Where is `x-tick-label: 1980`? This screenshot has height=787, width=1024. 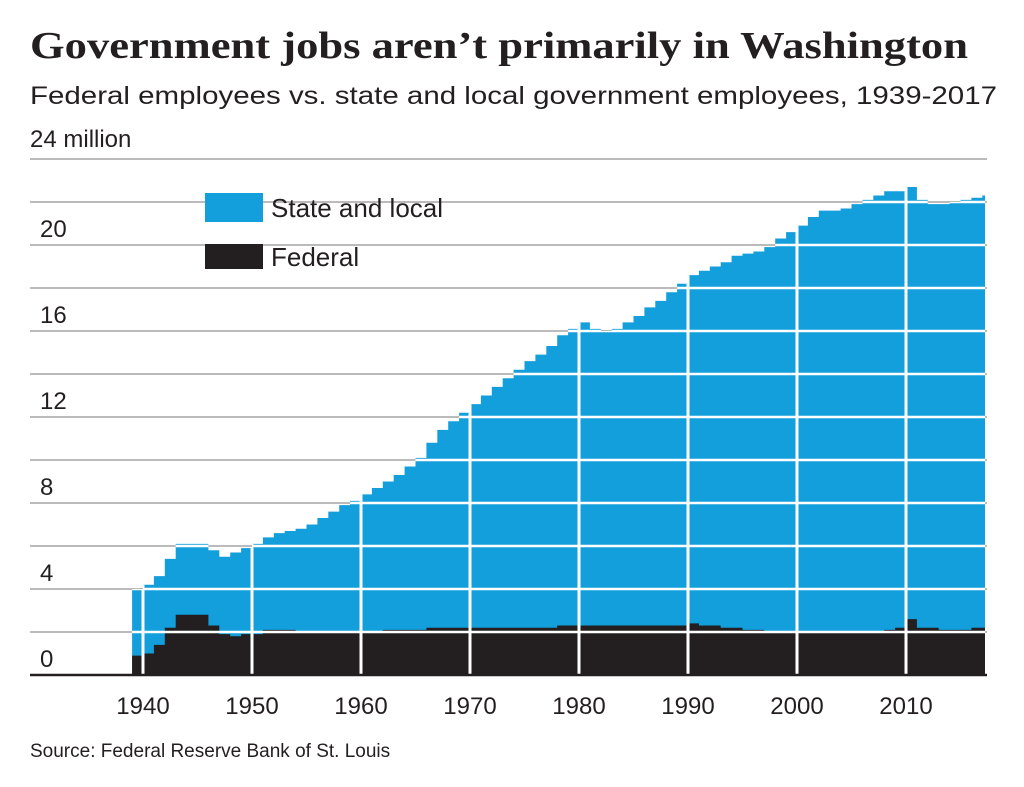
x-tick-label: 1980 is located at coordinates (578, 706).